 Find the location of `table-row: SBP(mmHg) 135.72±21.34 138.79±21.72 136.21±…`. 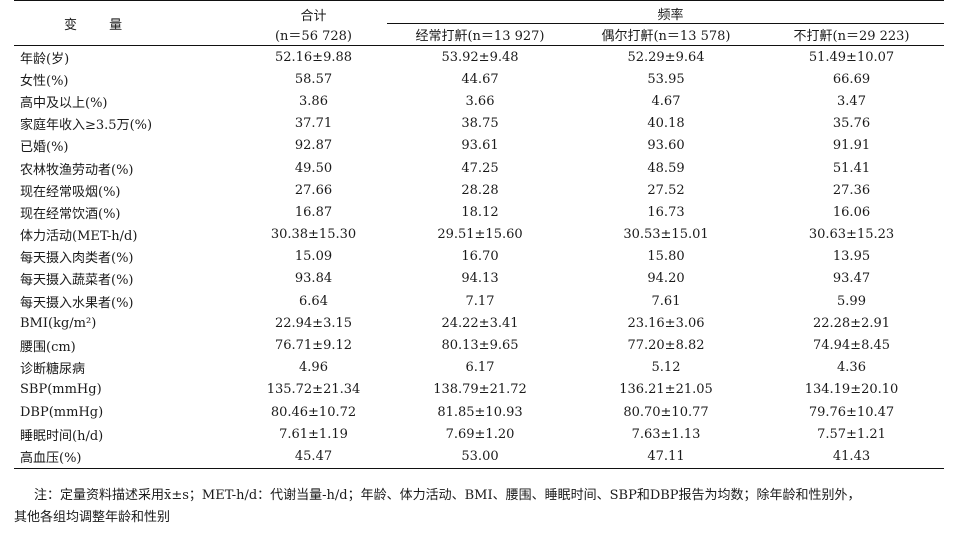

table-row: SBP(mmHg) 135.72±21.34 138.79±21.72 136.21±… is located at coordinates (479, 390).